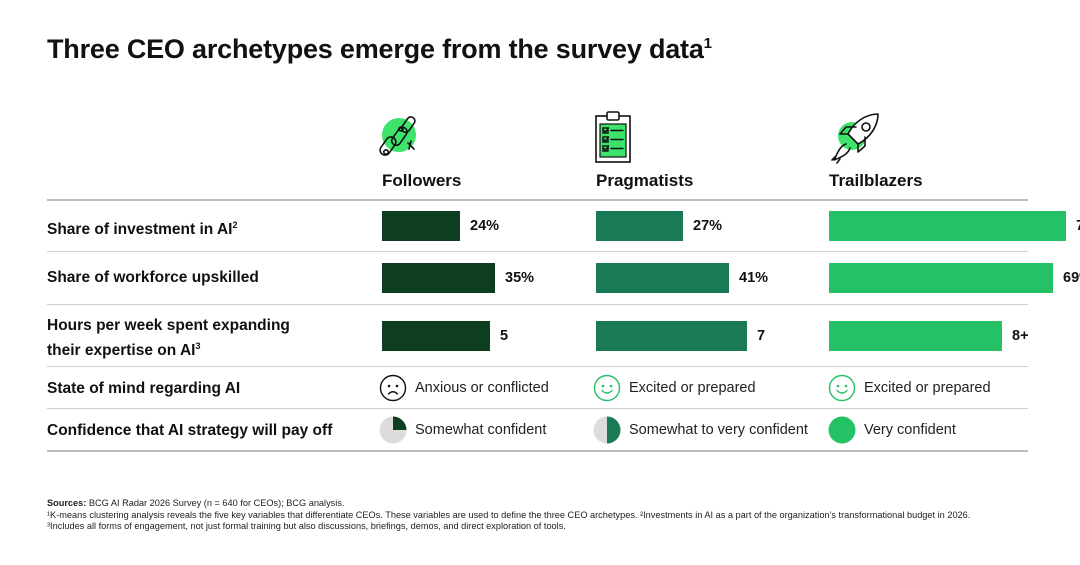  What do you see at coordinates (708, 226) in the screenshot?
I see `bar-value-label: 27%` at bounding box center [708, 226].